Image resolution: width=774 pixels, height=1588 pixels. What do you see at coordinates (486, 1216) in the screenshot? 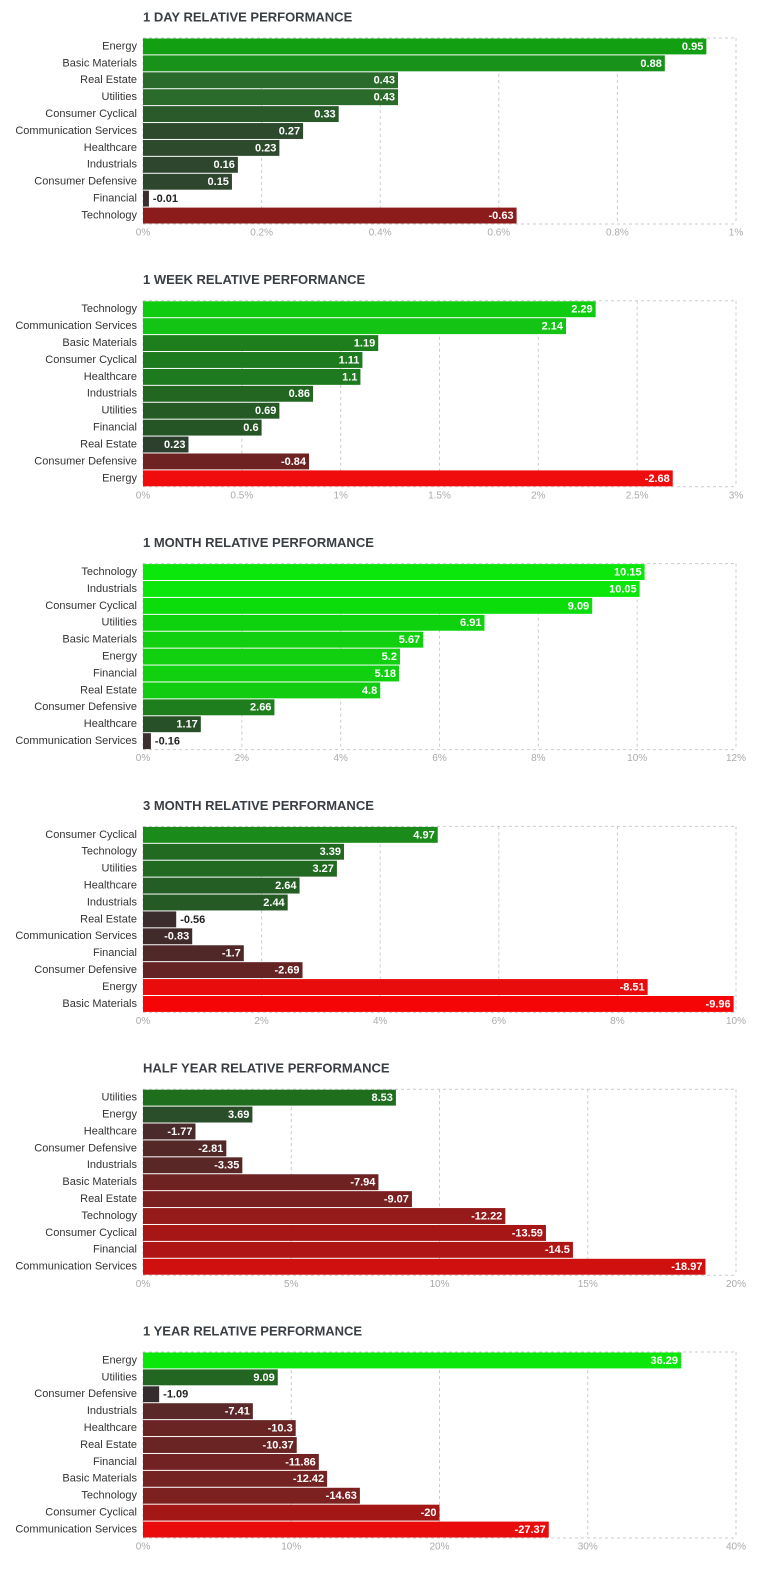
I see `value-label: -12.22` at bounding box center [486, 1216].